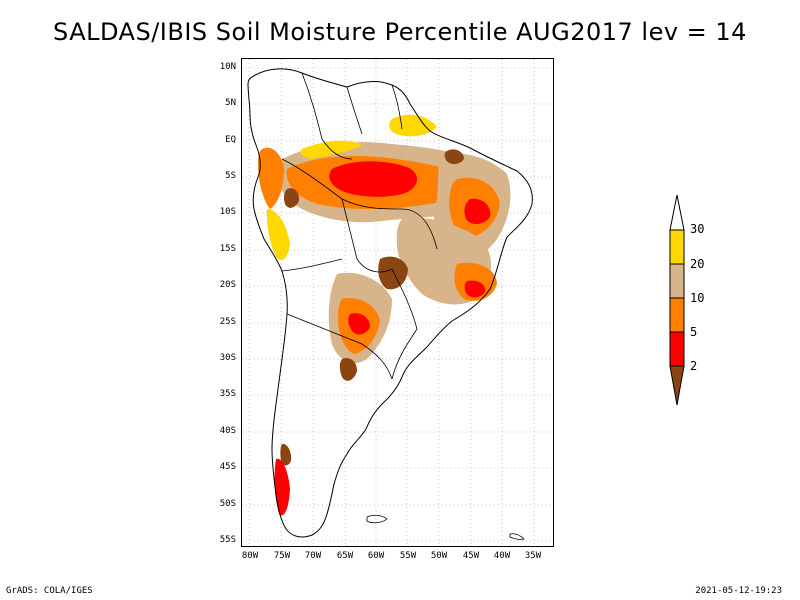 This screenshot has height=600, width=800. What do you see at coordinates (475, 289) in the screenshot?
I see `shade-southeast-red` at bounding box center [475, 289].